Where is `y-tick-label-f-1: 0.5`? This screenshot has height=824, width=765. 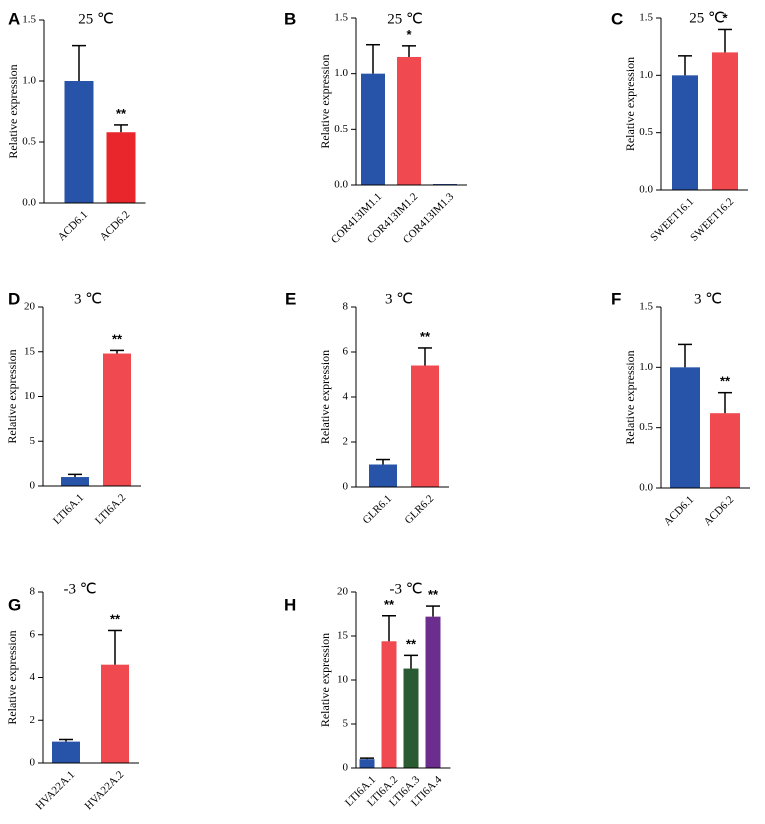
y-tick-label-f-1: 0.5 is located at coordinates (646, 427).